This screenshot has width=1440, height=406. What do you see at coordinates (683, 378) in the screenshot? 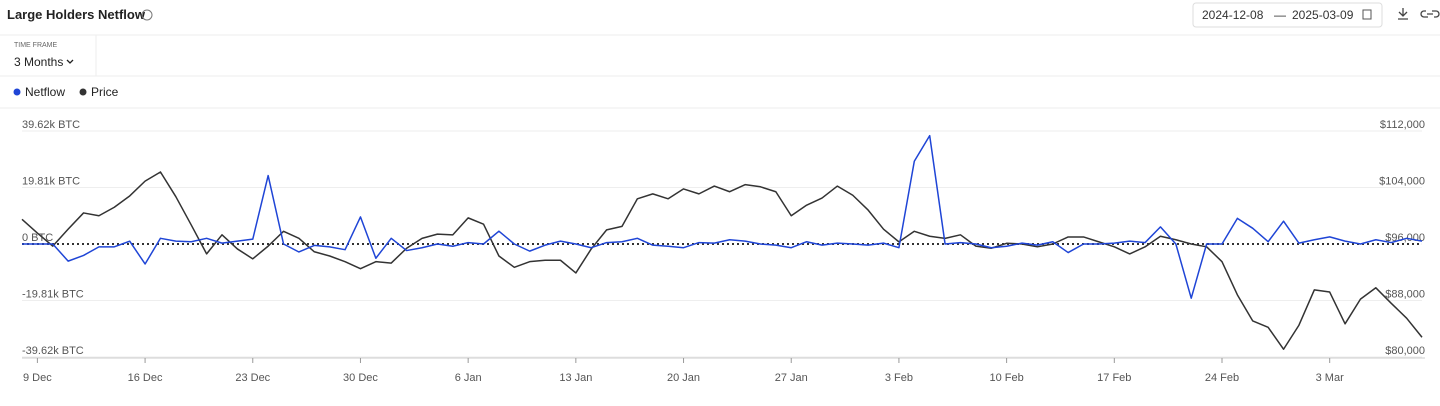
I see `x-tick-label: 20 Jan` at bounding box center [683, 378].